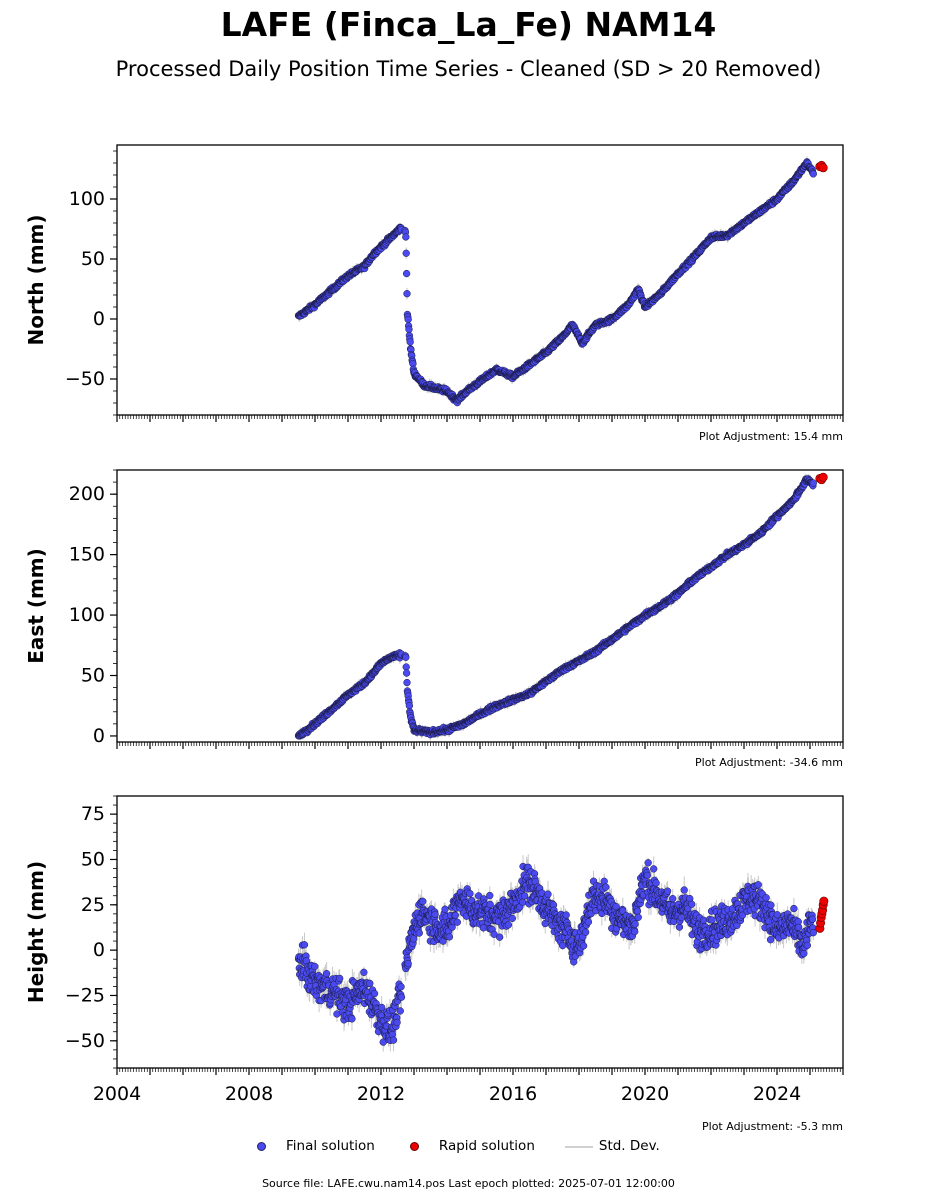 The width and height of the screenshot is (937, 1200). What do you see at coordinates (87, 199) in the screenshot?
I see `north-ytick-label: 100` at bounding box center [87, 199].